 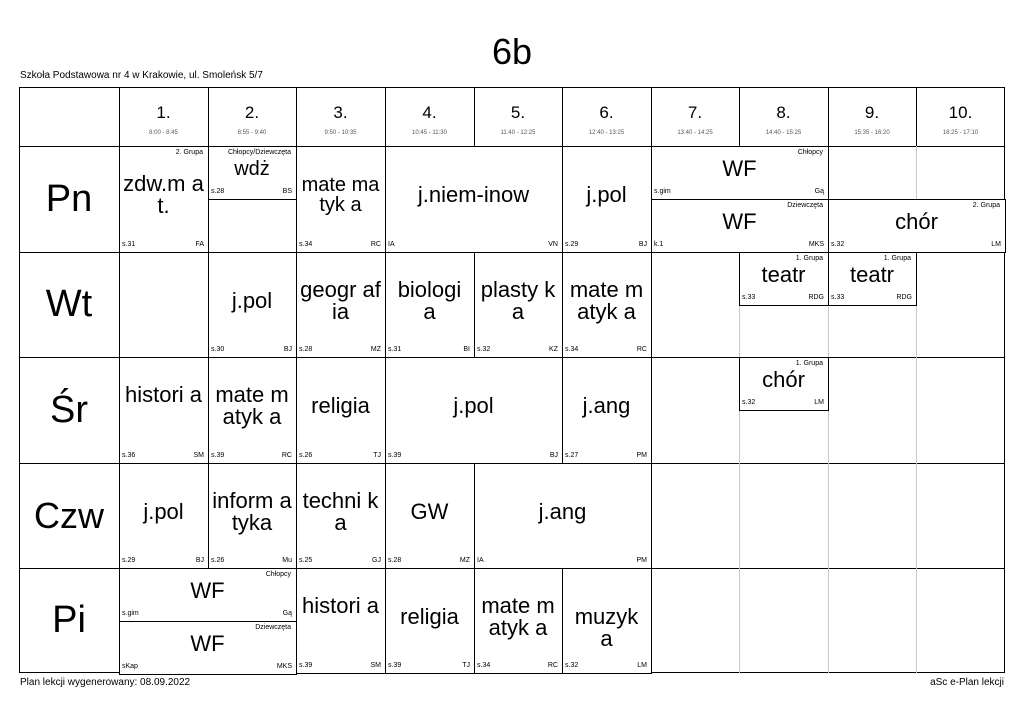 What do you see at coordinates (207, 647) in the screenshot?
I see `lesson-cell: WF sKap MKS Dziewczęta` at bounding box center [207, 647].